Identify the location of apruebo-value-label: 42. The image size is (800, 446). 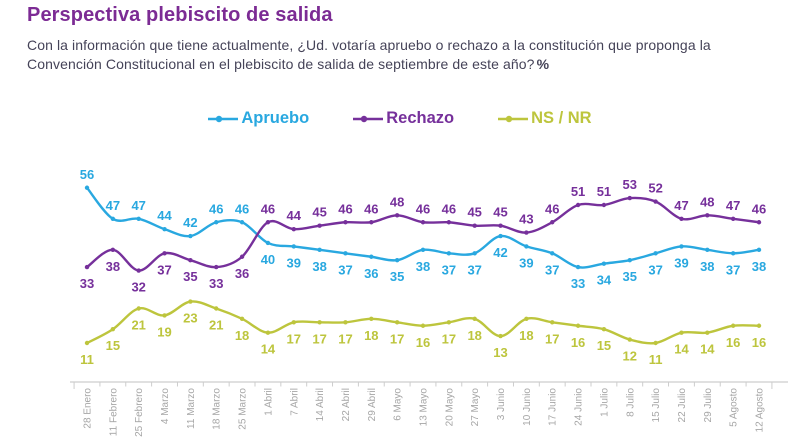
(190, 222).